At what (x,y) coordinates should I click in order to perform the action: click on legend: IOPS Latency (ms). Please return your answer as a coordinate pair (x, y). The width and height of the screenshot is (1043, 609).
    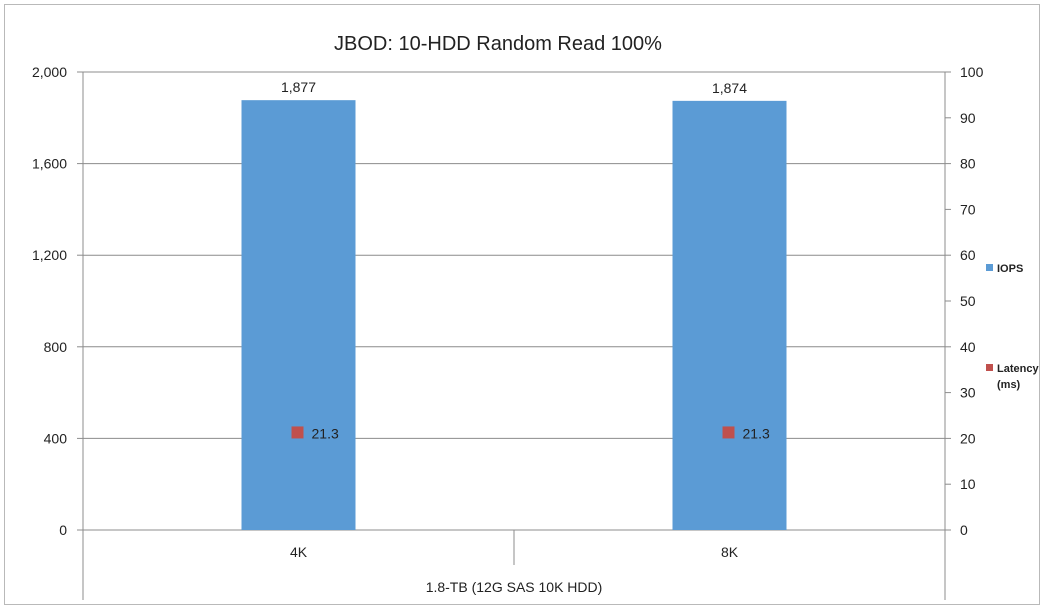
    Looking at the image, I should click on (1012, 327).